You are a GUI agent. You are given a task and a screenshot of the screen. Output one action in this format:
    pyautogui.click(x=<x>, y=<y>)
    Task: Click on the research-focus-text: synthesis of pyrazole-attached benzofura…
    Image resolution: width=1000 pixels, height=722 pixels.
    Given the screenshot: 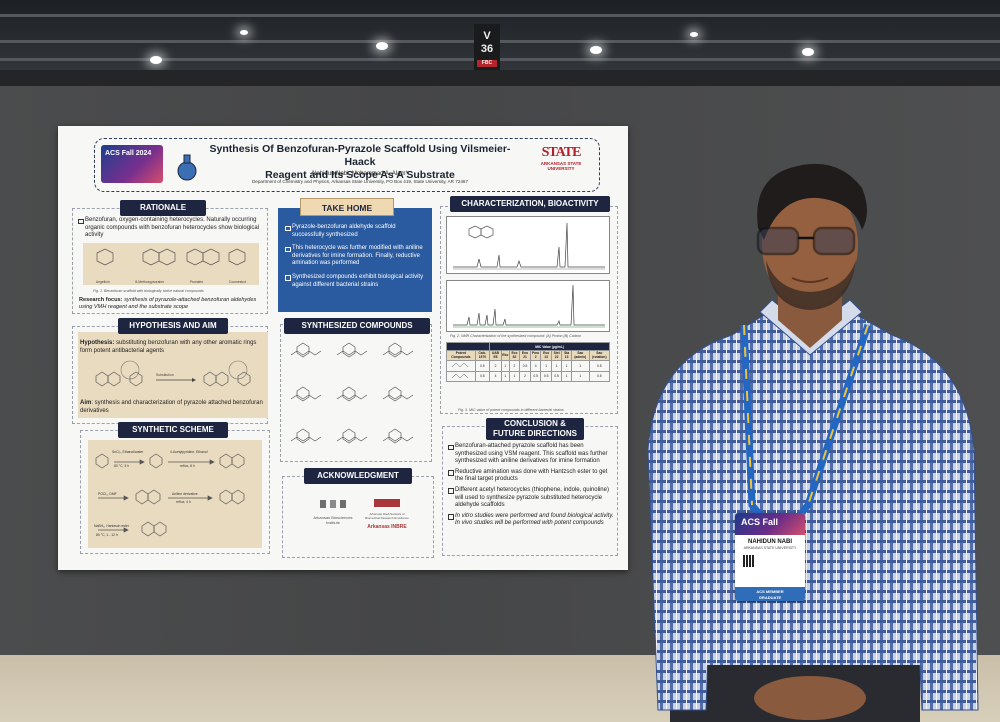 What is the action you would take?
    pyautogui.click(x=168, y=303)
    